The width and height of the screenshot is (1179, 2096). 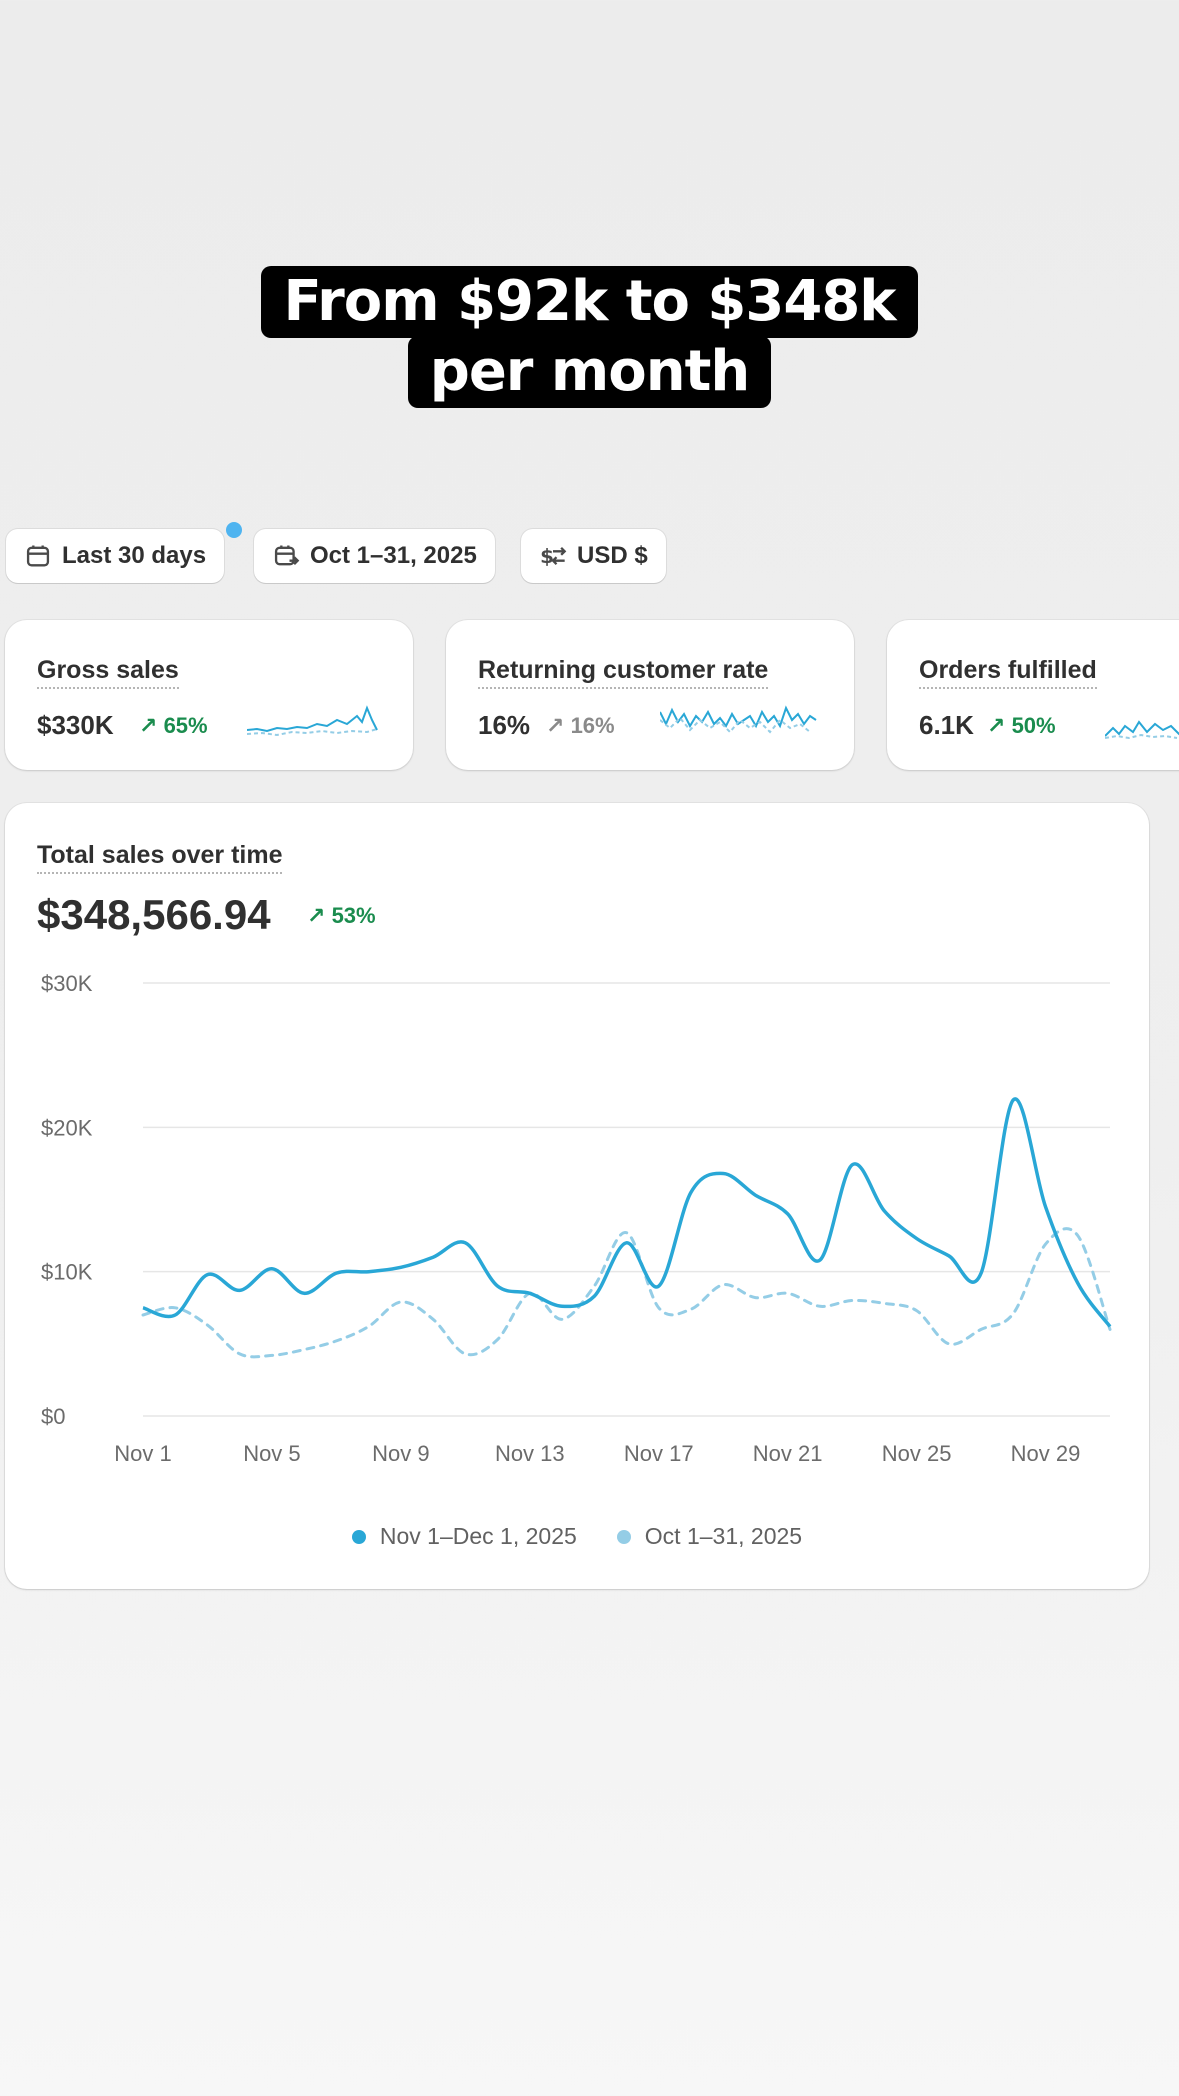 I want to click on x-tick-label: Nov 9, so click(x=400, y=1453).